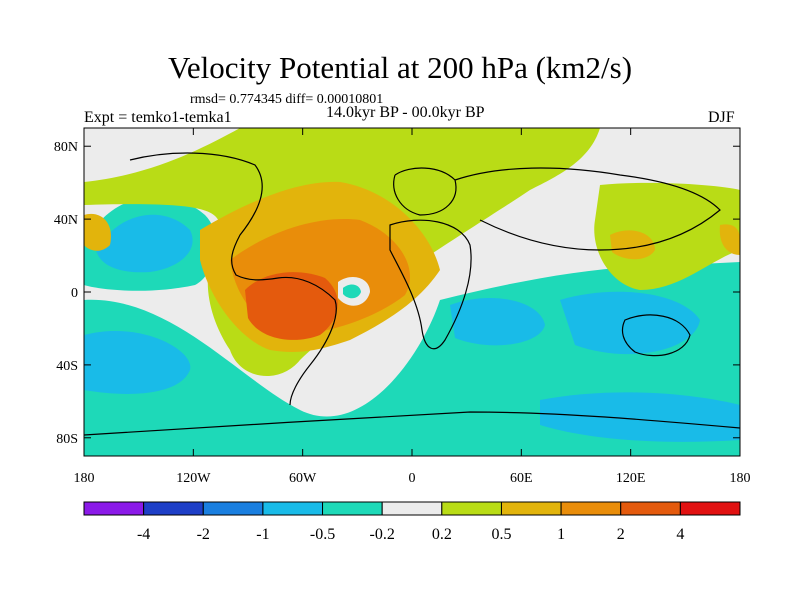  What do you see at coordinates (144, 243) in the screenshot?
I see `field-negative-npacific-core` at bounding box center [144, 243].